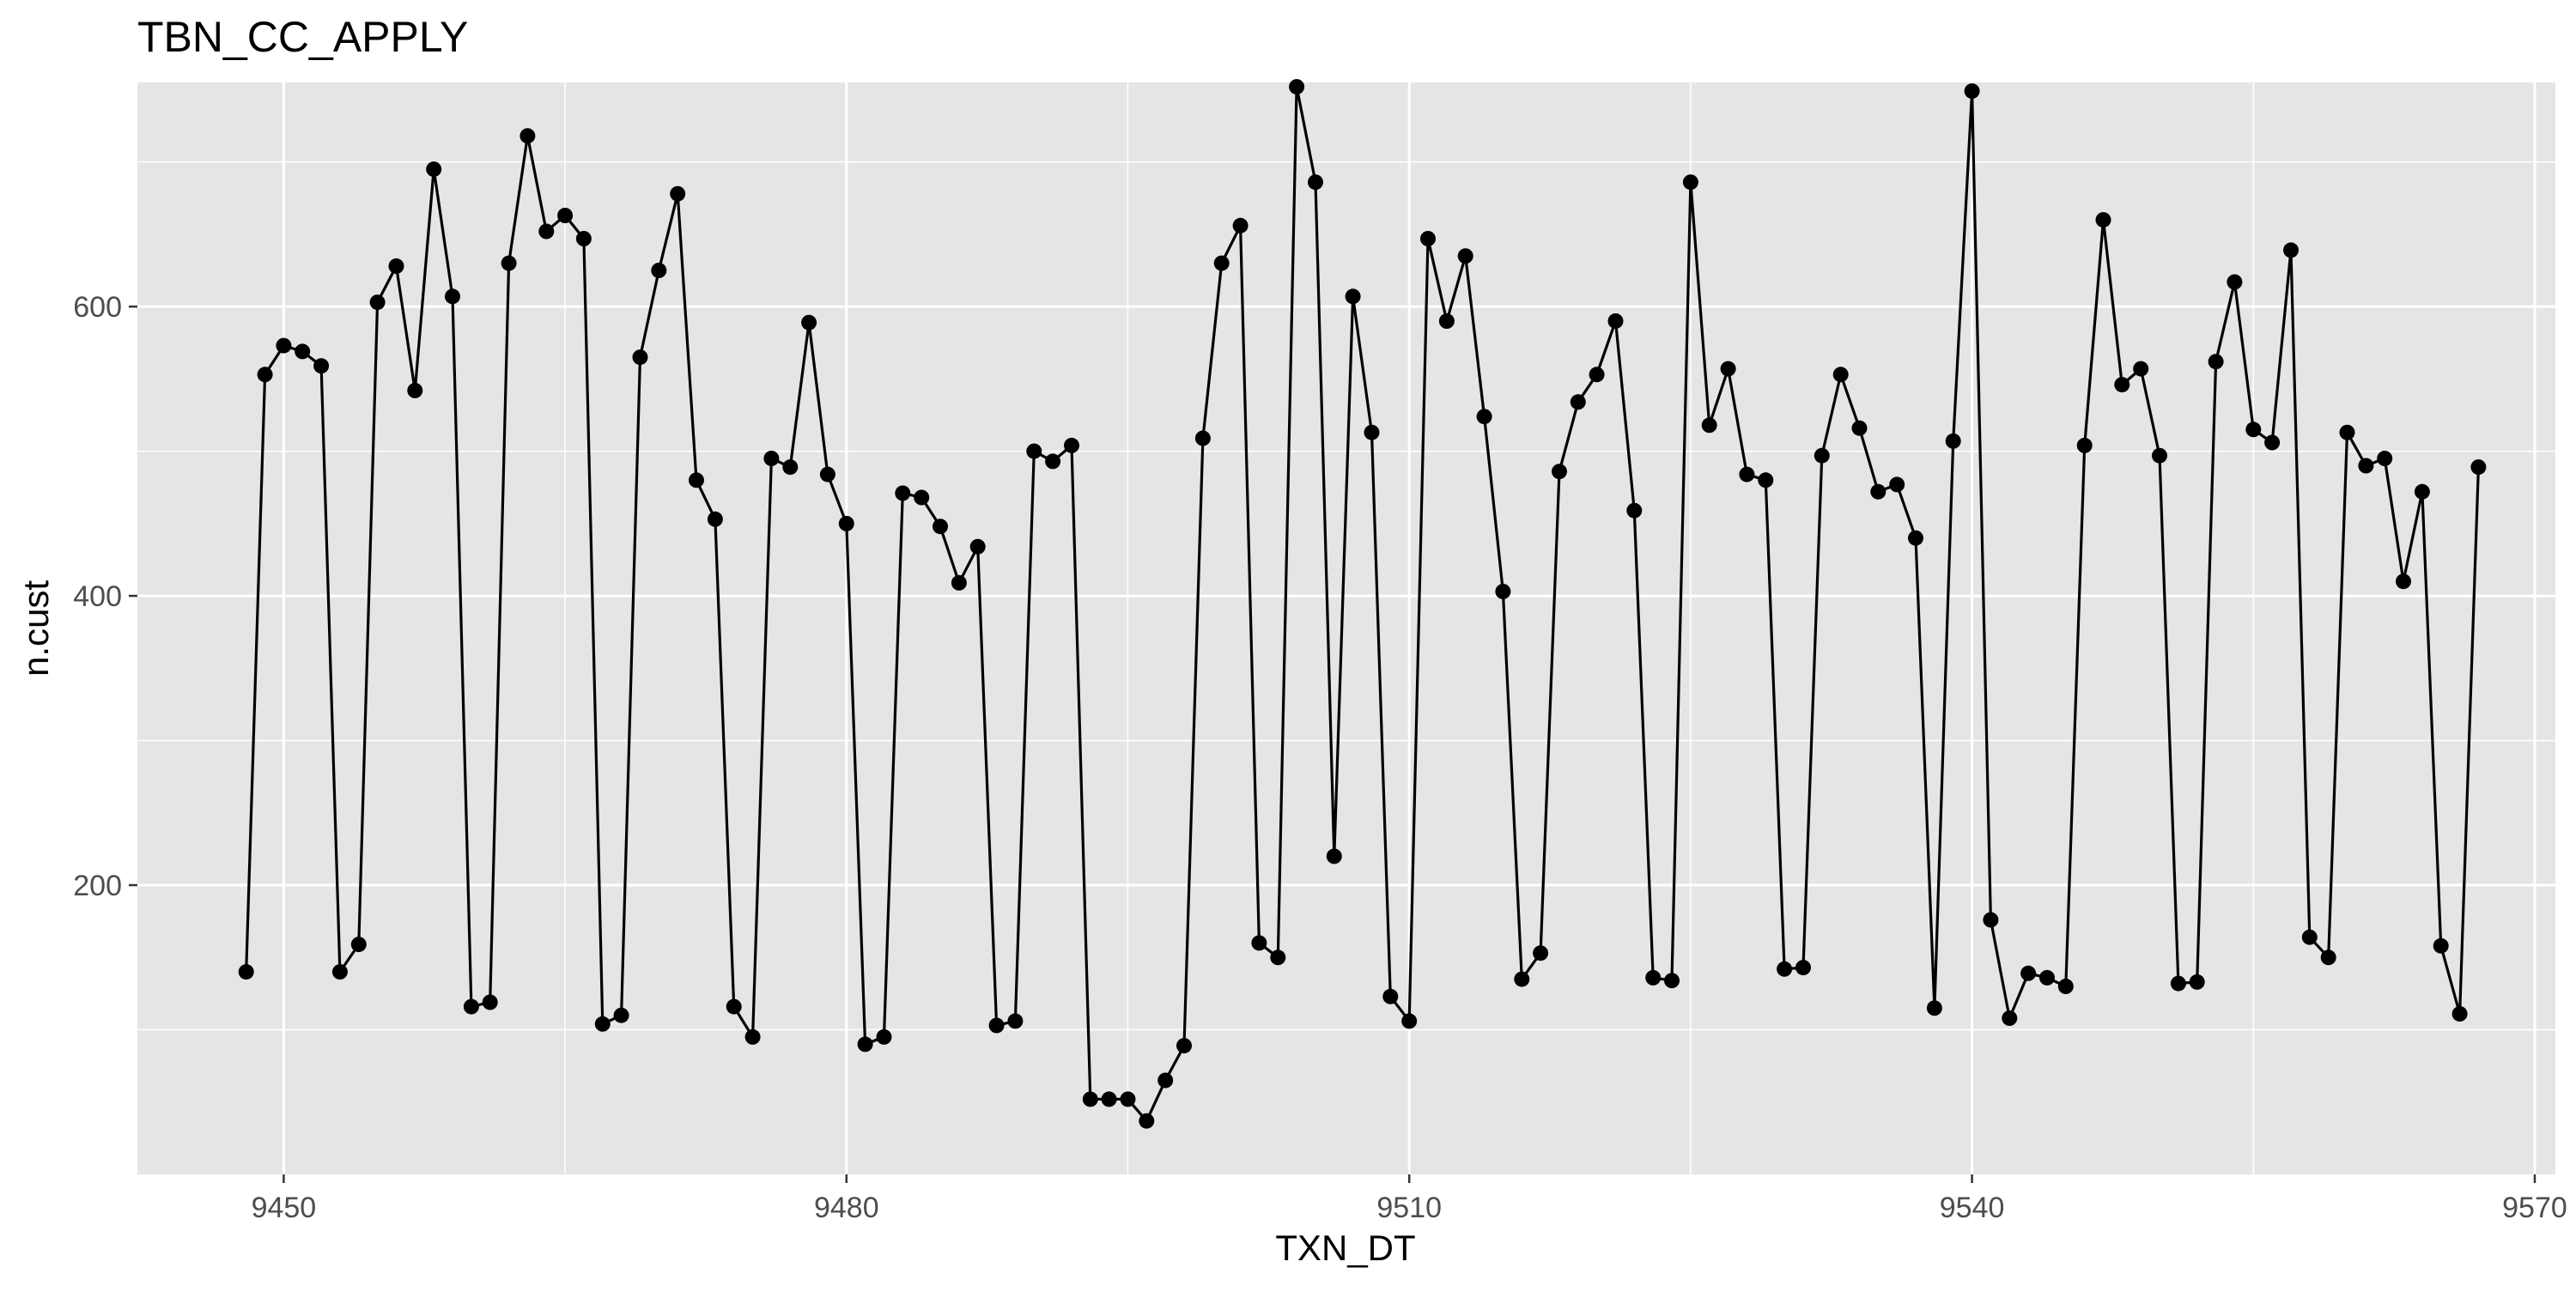  I want to click on y-tick-label: 200, so click(98, 886).